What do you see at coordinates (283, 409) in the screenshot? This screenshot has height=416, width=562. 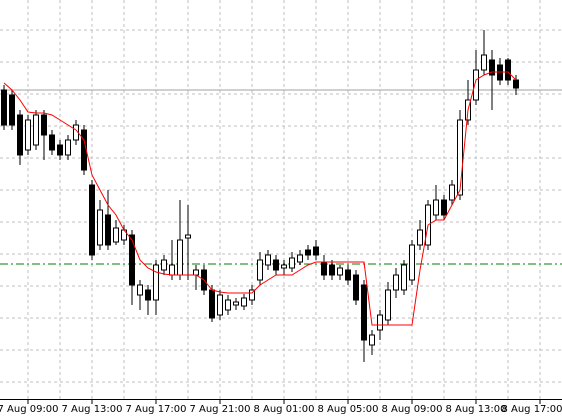 I see `x-tick-label: 8 Aug 01:00` at bounding box center [283, 409].